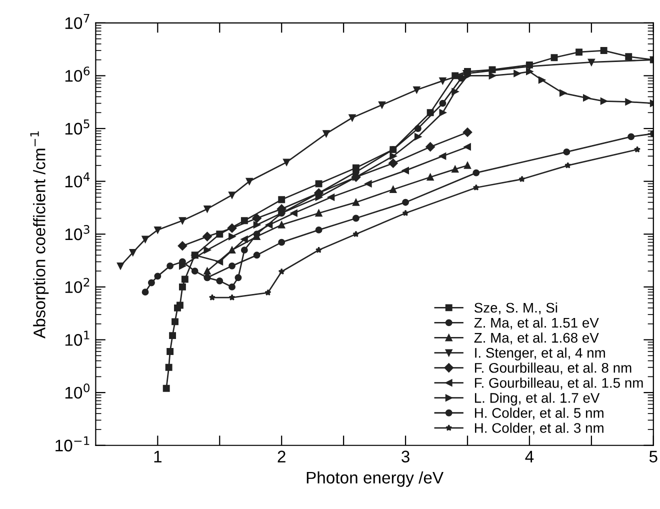 The height and width of the screenshot is (509, 660). Describe the element at coordinates (540, 354) in the screenshot. I see `legend-label: I. Stenger, et al, 4 nm` at that location.